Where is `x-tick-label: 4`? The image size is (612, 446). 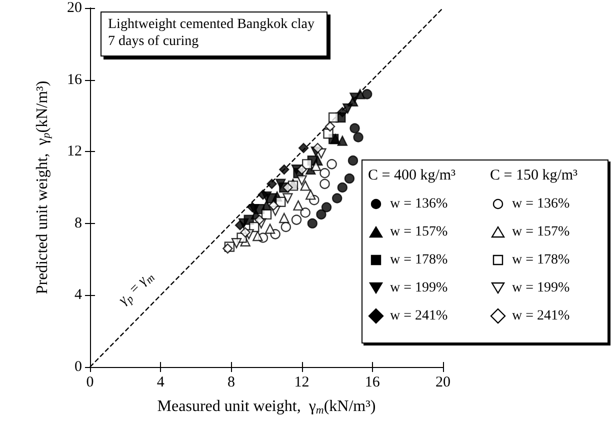
x-tick-label: 4 is located at coordinates (160, 382).